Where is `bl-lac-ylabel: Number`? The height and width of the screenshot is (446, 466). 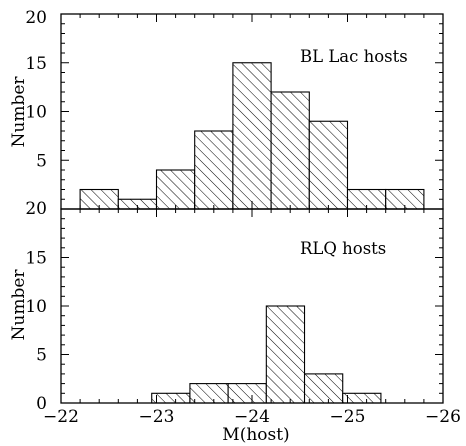 bl-lac-ylabel: Number is located at coordinates (19, 112).